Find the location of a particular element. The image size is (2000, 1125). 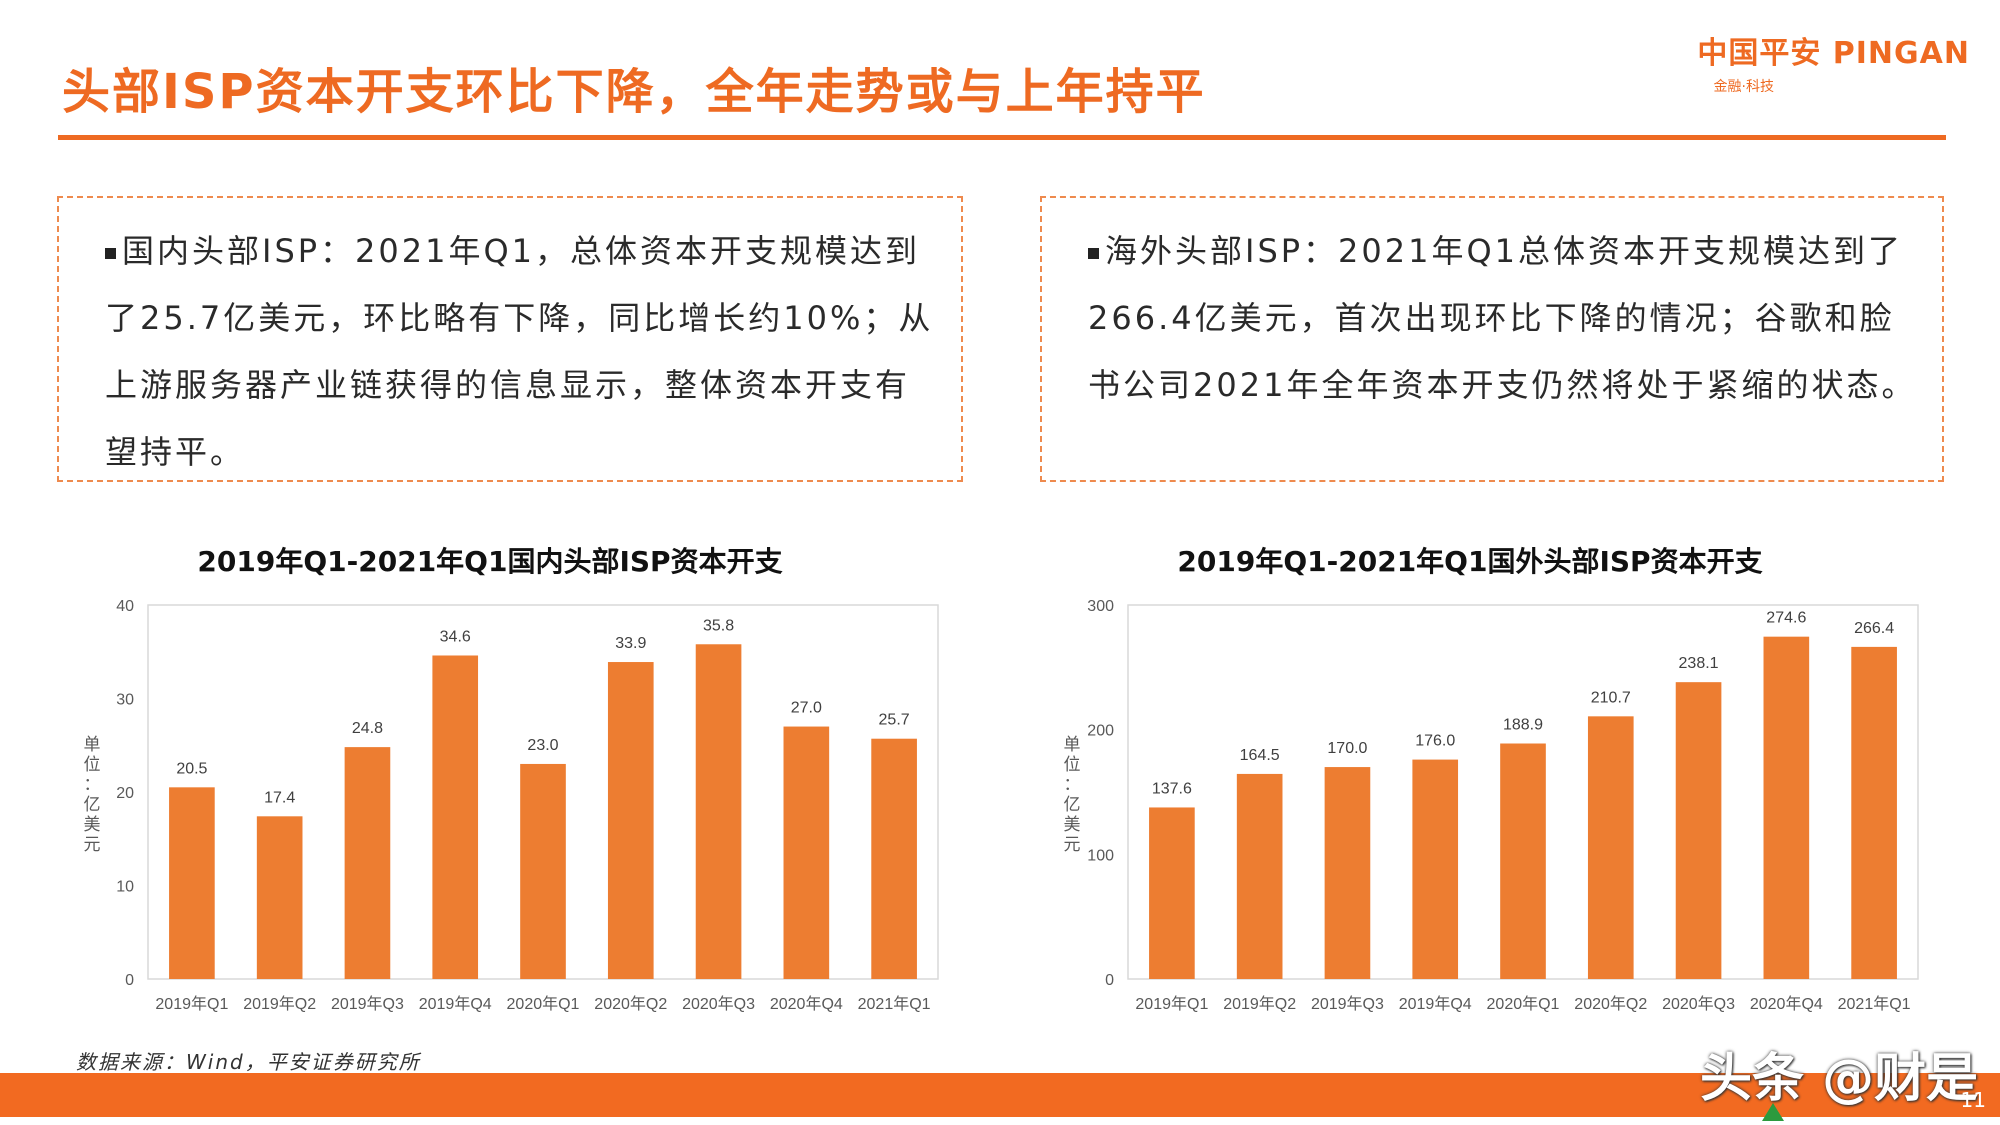

overseas-chart-title: 2019年Q1-2021年Q1国外头部ISP资本开支 is located at coordinates (1470, 561).